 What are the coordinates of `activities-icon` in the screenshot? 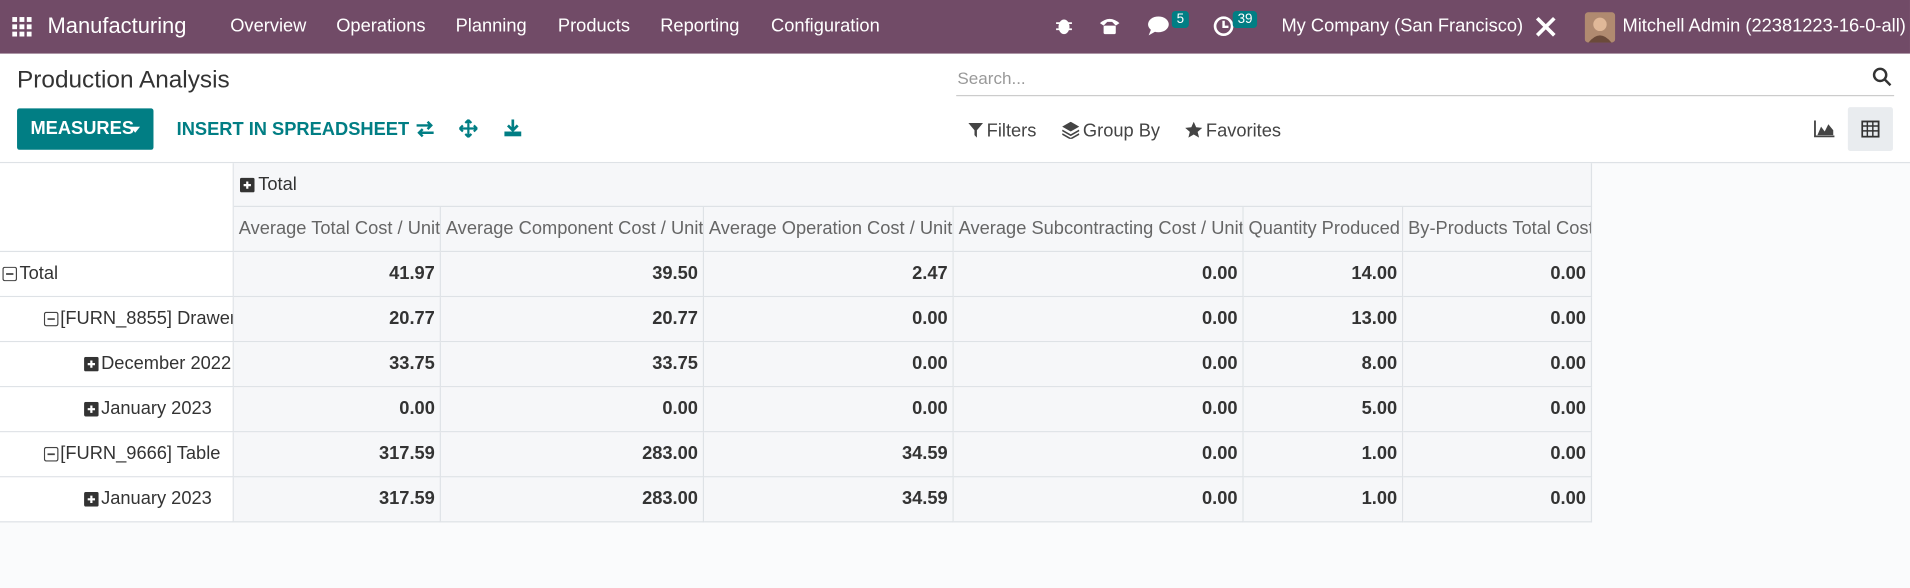 It's located at (1223, 26).